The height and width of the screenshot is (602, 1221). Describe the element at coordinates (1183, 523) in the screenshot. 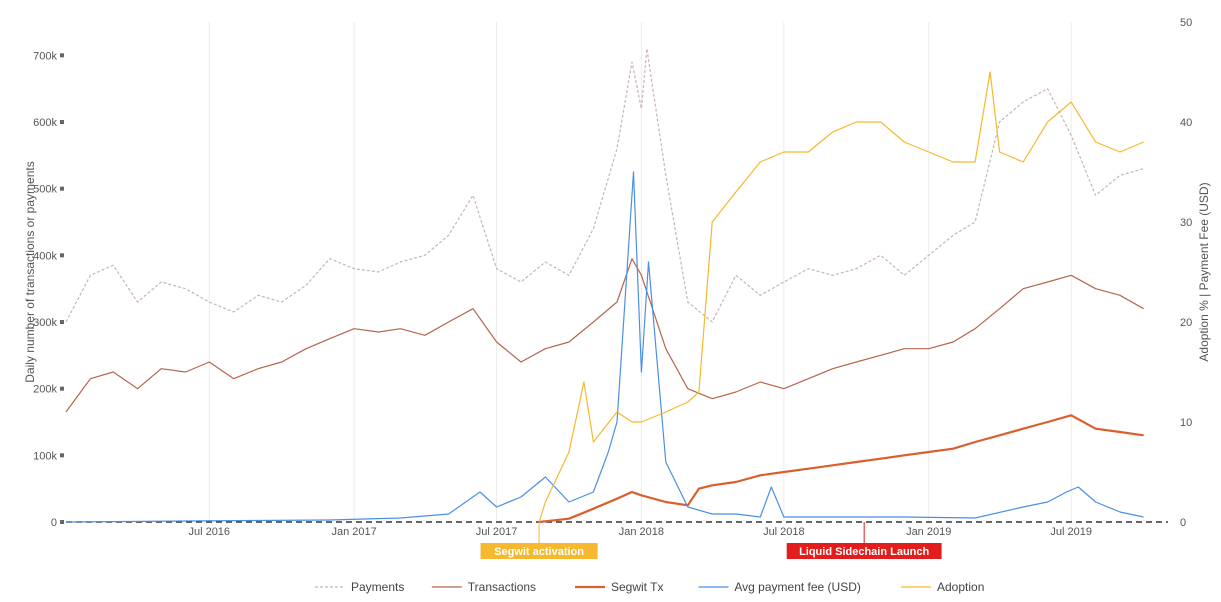

I see `y2-tick-label: 0` at that location.